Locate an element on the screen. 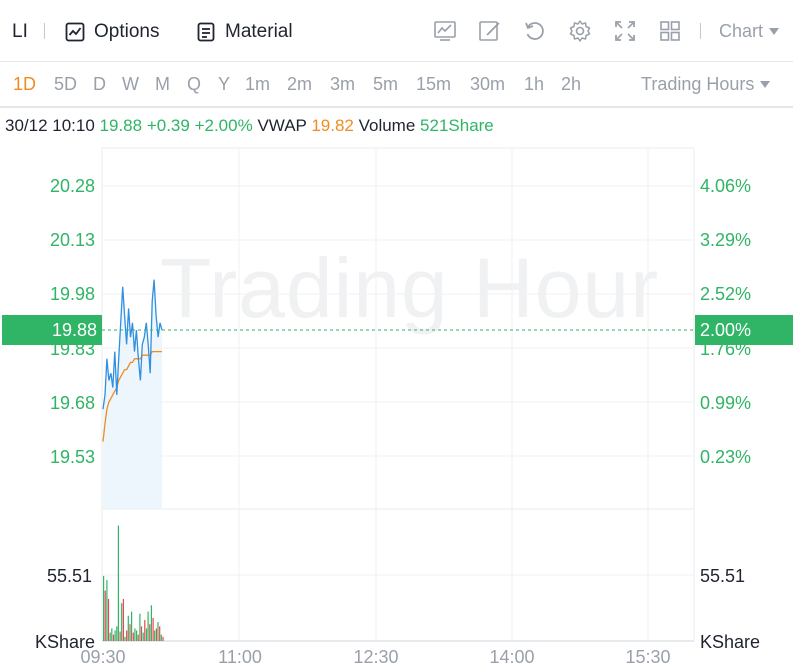 Image resolution: width=793 pixels, height=670 pixels. options-button: Options is located at coordinates (111, 32).